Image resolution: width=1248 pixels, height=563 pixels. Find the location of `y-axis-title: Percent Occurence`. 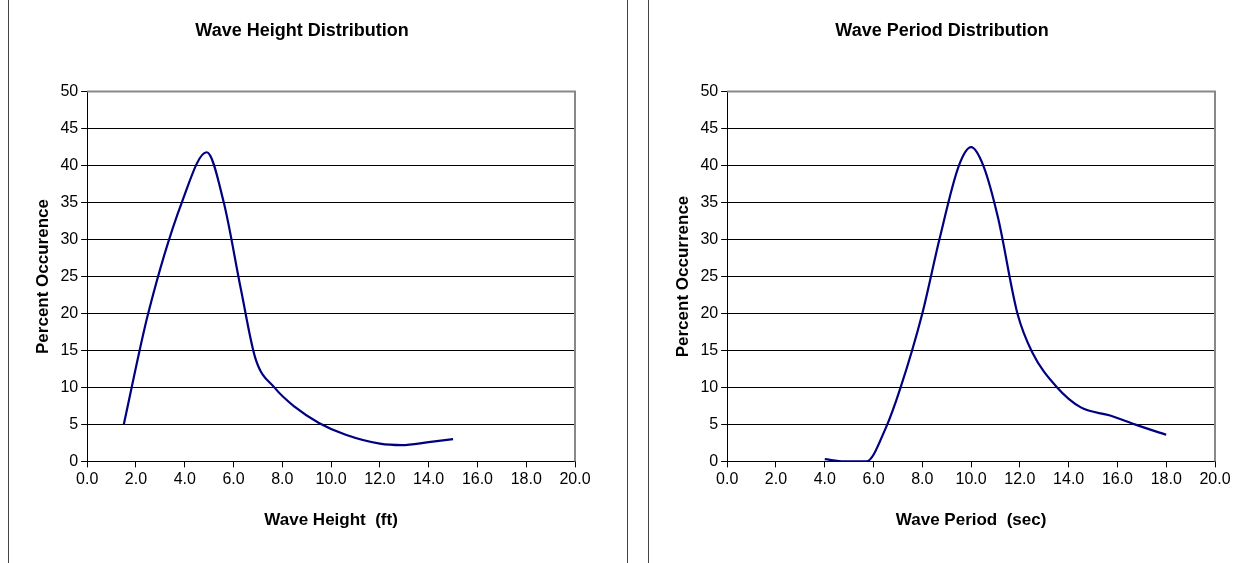

y-axis-title: Percent Occurence is located at coordinates (42, 276).